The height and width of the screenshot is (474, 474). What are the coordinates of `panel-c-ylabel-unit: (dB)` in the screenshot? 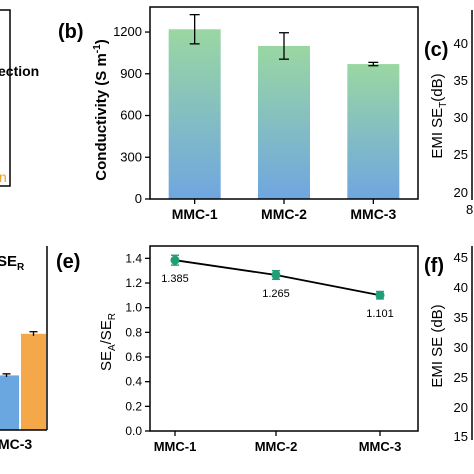 It's located at (437, 87).